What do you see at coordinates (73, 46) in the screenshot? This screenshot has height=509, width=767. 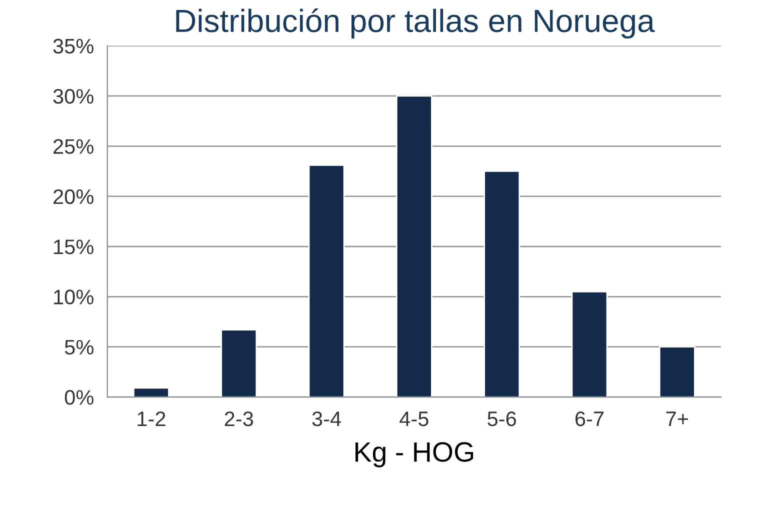 I see `y-tick-label: 35%` at bounding box center [73, 46].